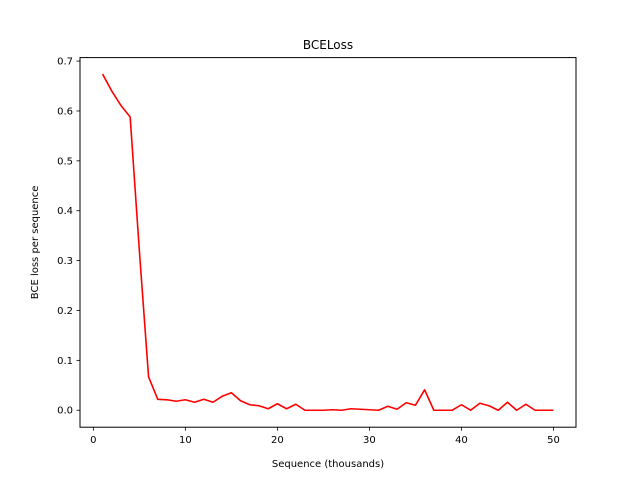 This screenshot has width=640, height=480. I want to click on x-tick-label: 50, so click(553, 440).